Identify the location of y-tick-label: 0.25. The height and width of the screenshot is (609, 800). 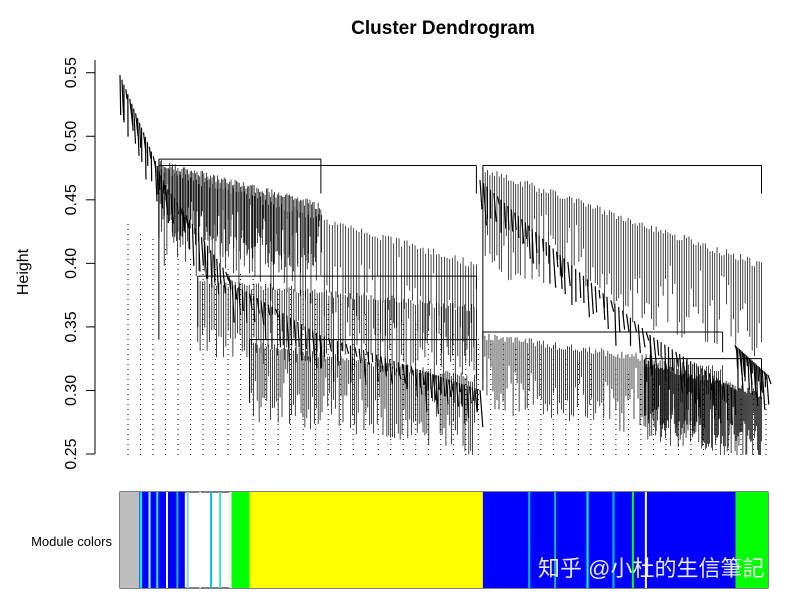
(71, 453).